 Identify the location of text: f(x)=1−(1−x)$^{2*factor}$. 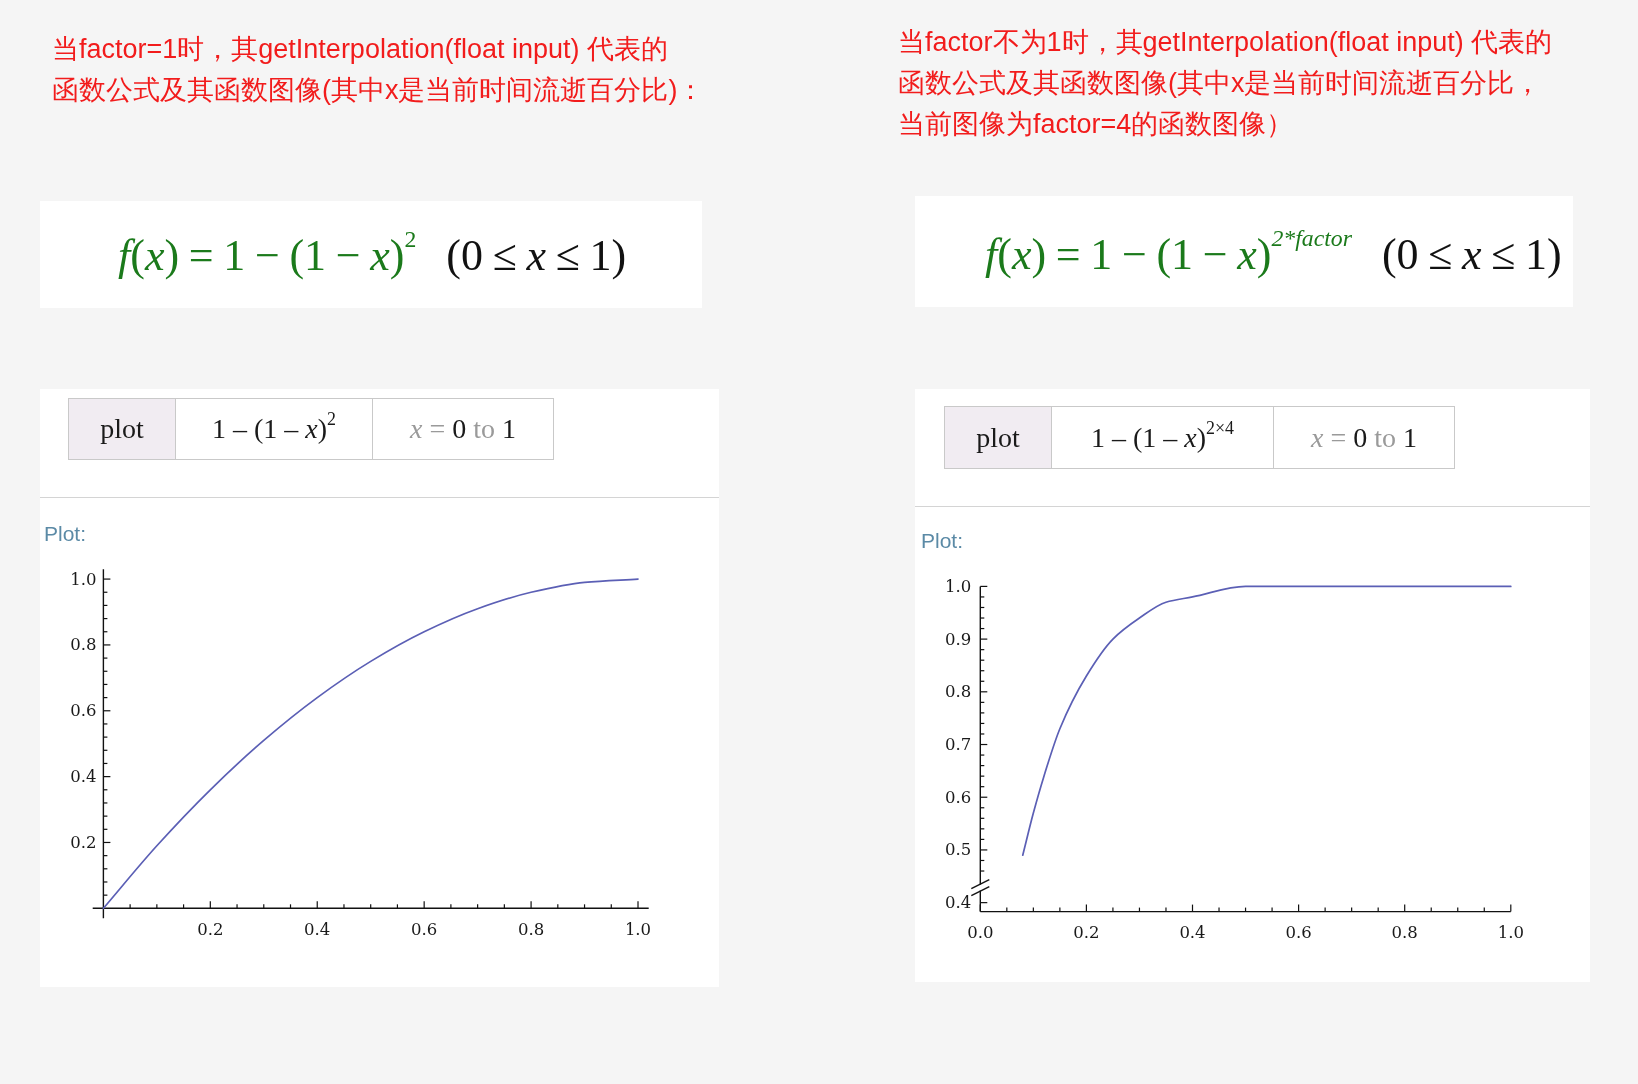
(1168, 252).